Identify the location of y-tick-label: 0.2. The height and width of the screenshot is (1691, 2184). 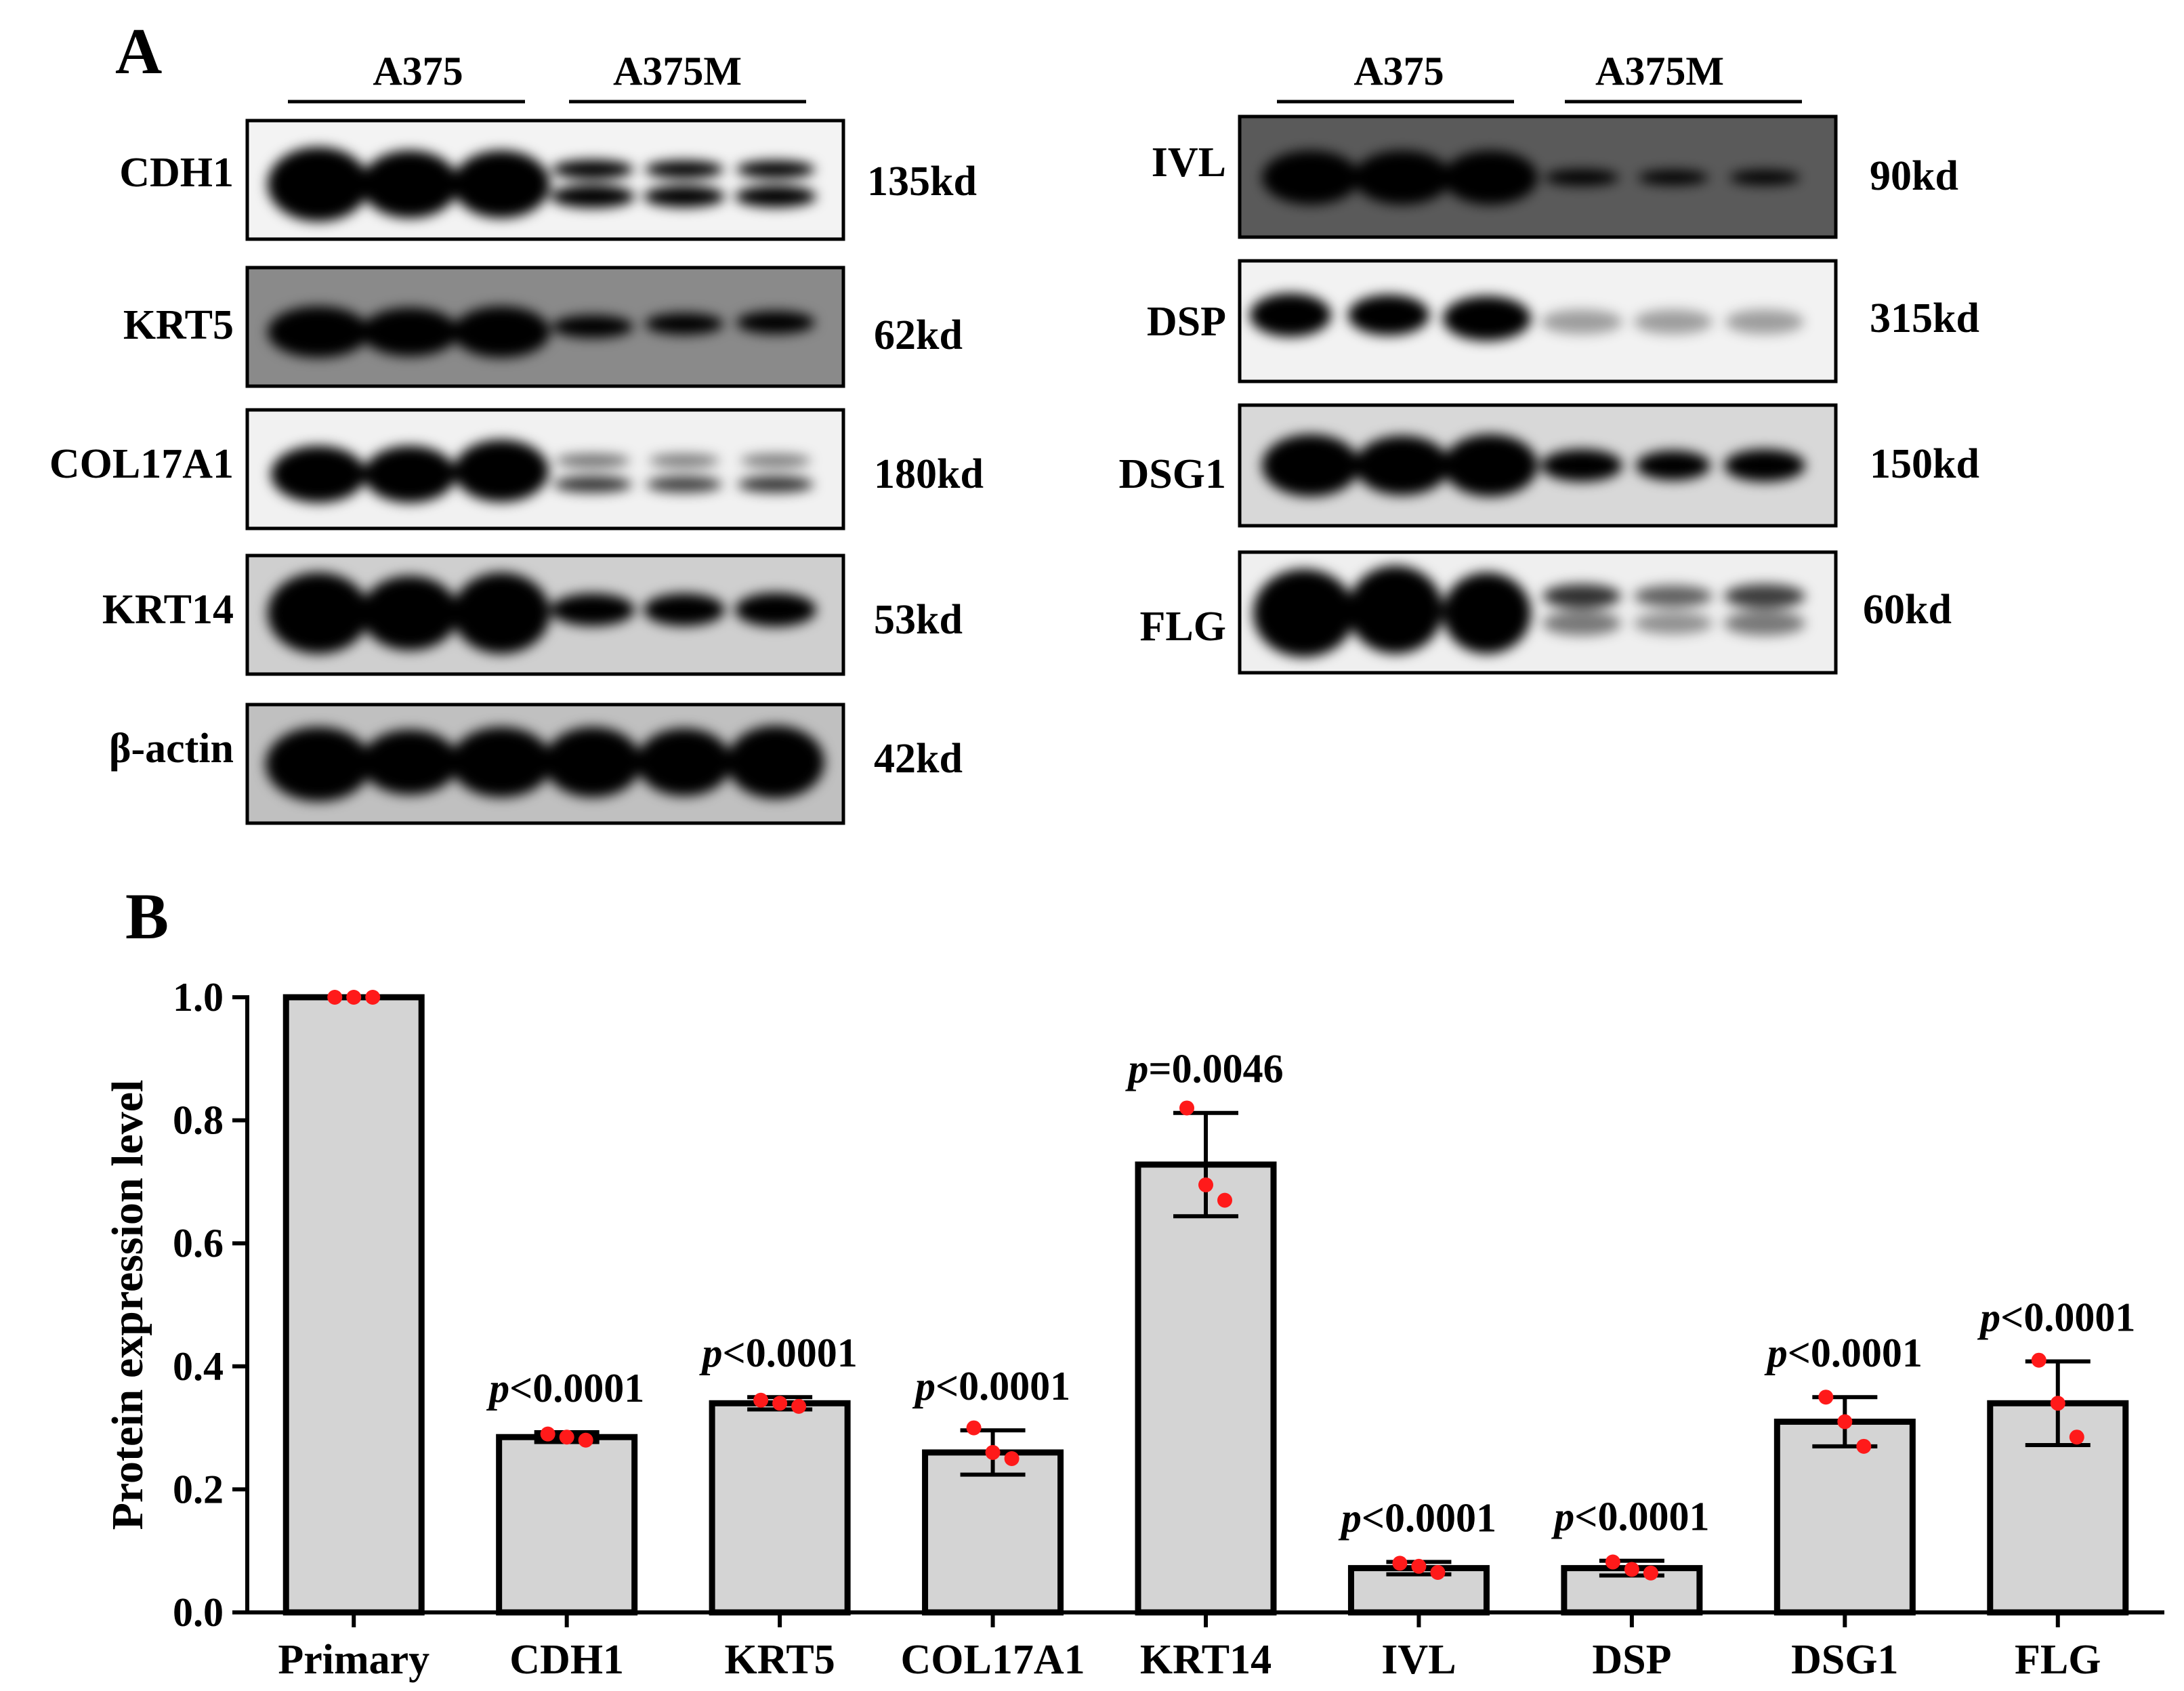
(198, 1489).